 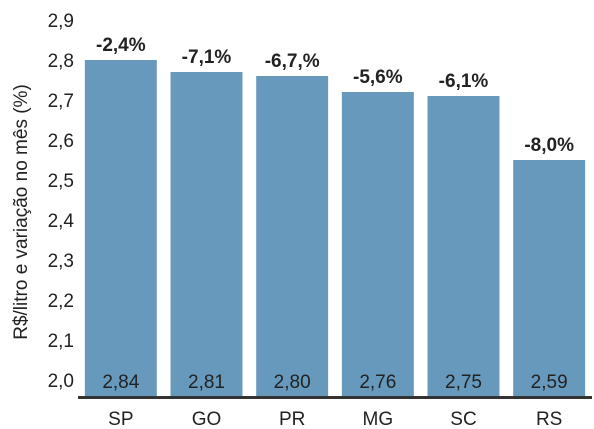 I want to click on y-tick-label: 2,2, so click(x=61, y=301).